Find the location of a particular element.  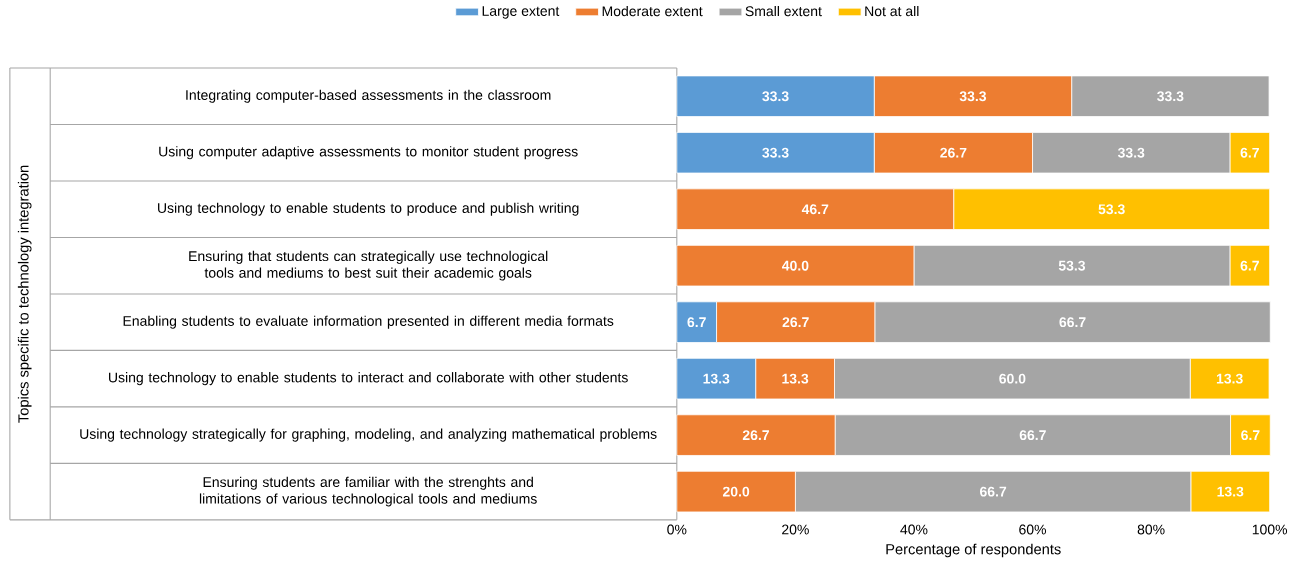

legend-label: Moderate extent is located at coordinates (652, 11).